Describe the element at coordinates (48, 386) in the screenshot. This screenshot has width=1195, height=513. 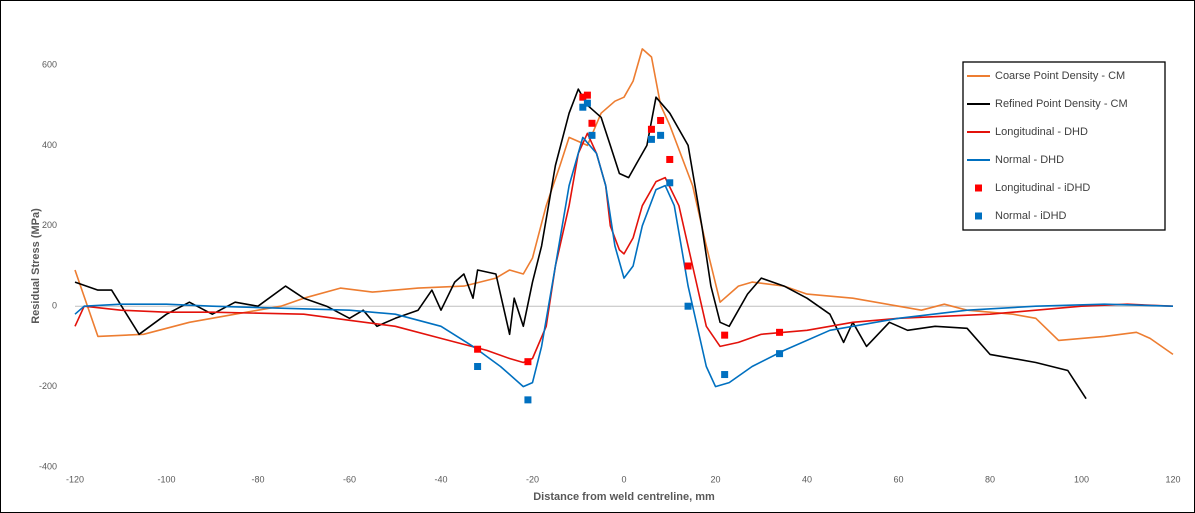
I see `y-tick-label: -200` at that location.